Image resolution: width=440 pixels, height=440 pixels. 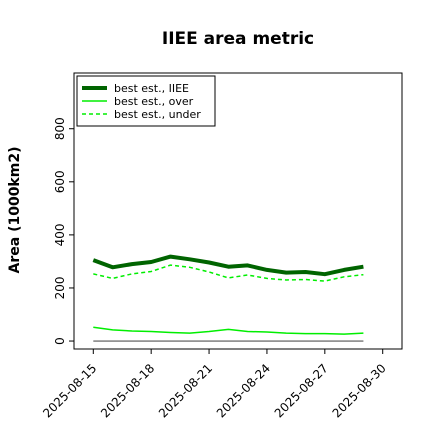 What do you see at coordinates (228, 298) in the screenshot?
I see `series-group` at bounding box center [228, 298].